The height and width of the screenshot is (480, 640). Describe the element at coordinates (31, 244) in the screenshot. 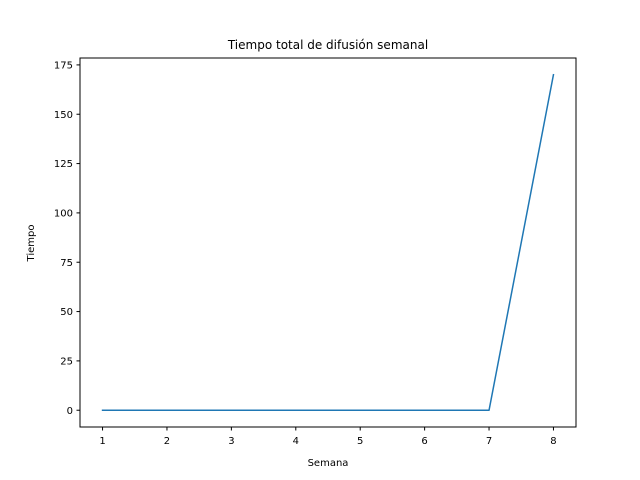

I see `y-axis-label: Tiempo` at that location.